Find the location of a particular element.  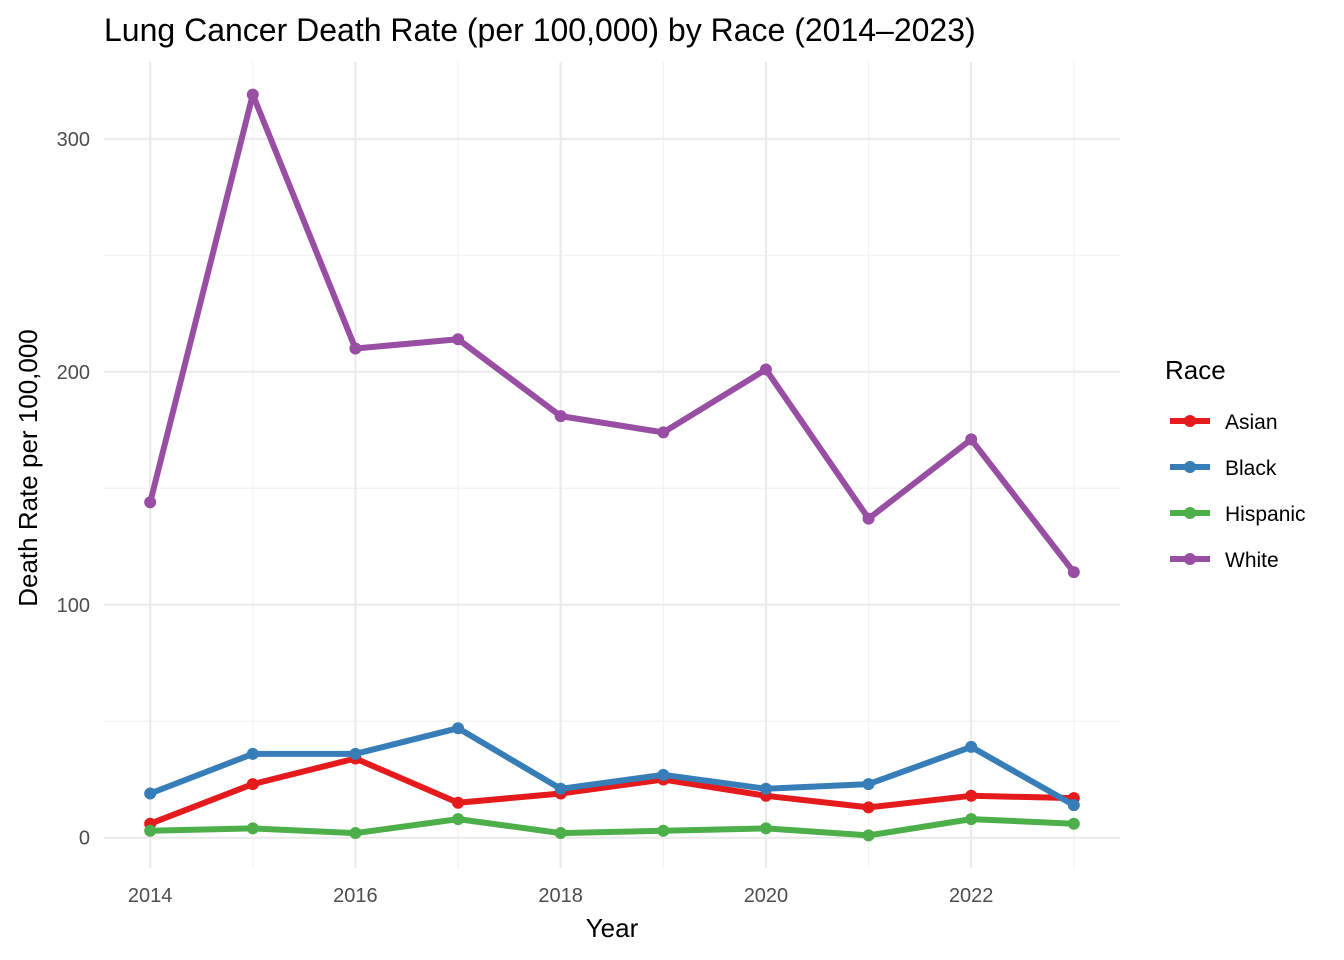

y-tick-label: 100 is located at coordinates (73, 606).